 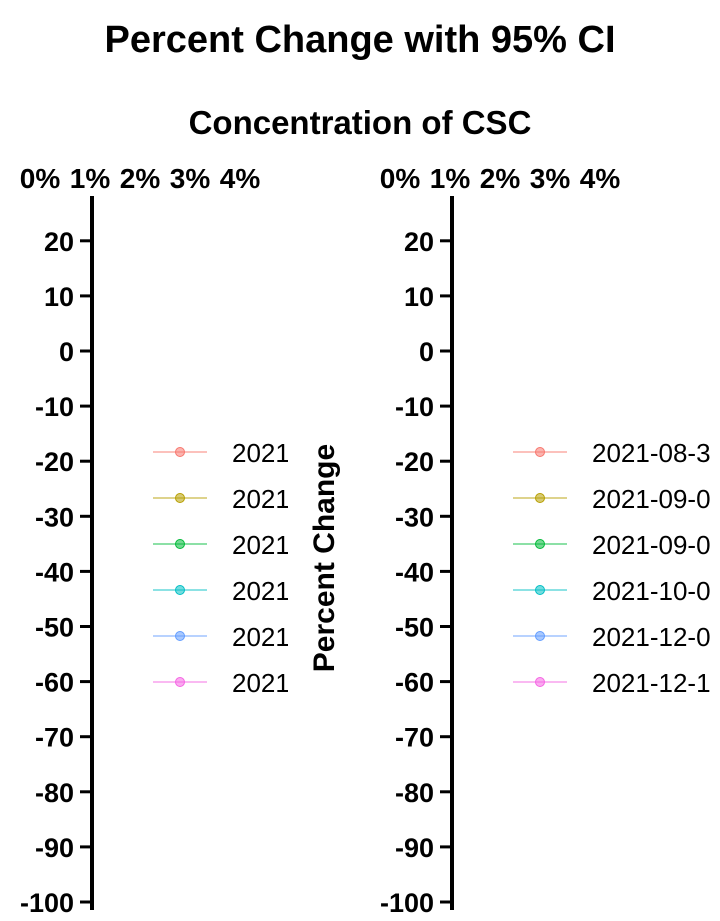 I want to click on y-axis-label: Percent Change, so click(x=324, y=558).